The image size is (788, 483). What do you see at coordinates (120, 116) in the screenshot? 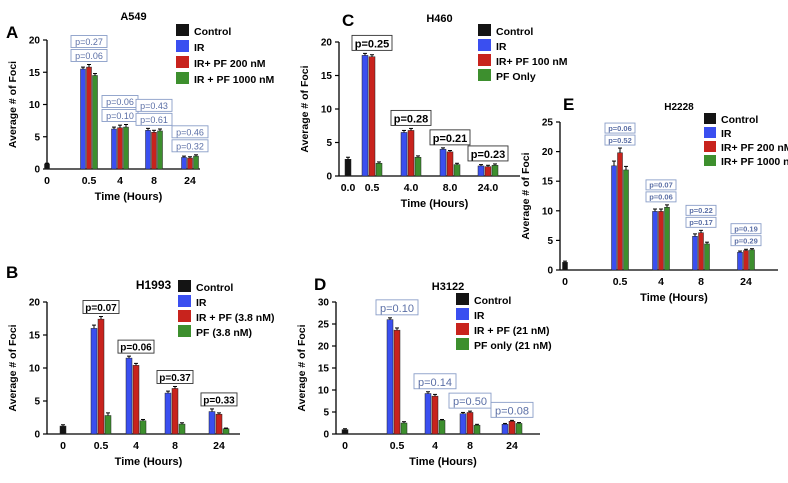
I see `p-value-label: p=0.10` at bounding box center [120, 116].